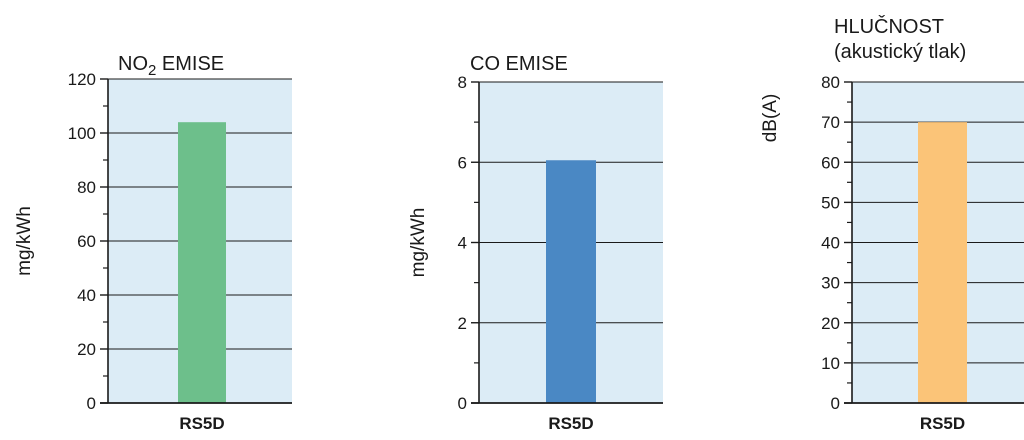 Image resolution: width=1024 pixels, height=440 pixels. I want to click on chart-title: HLUČNOST, so click(889, 26).